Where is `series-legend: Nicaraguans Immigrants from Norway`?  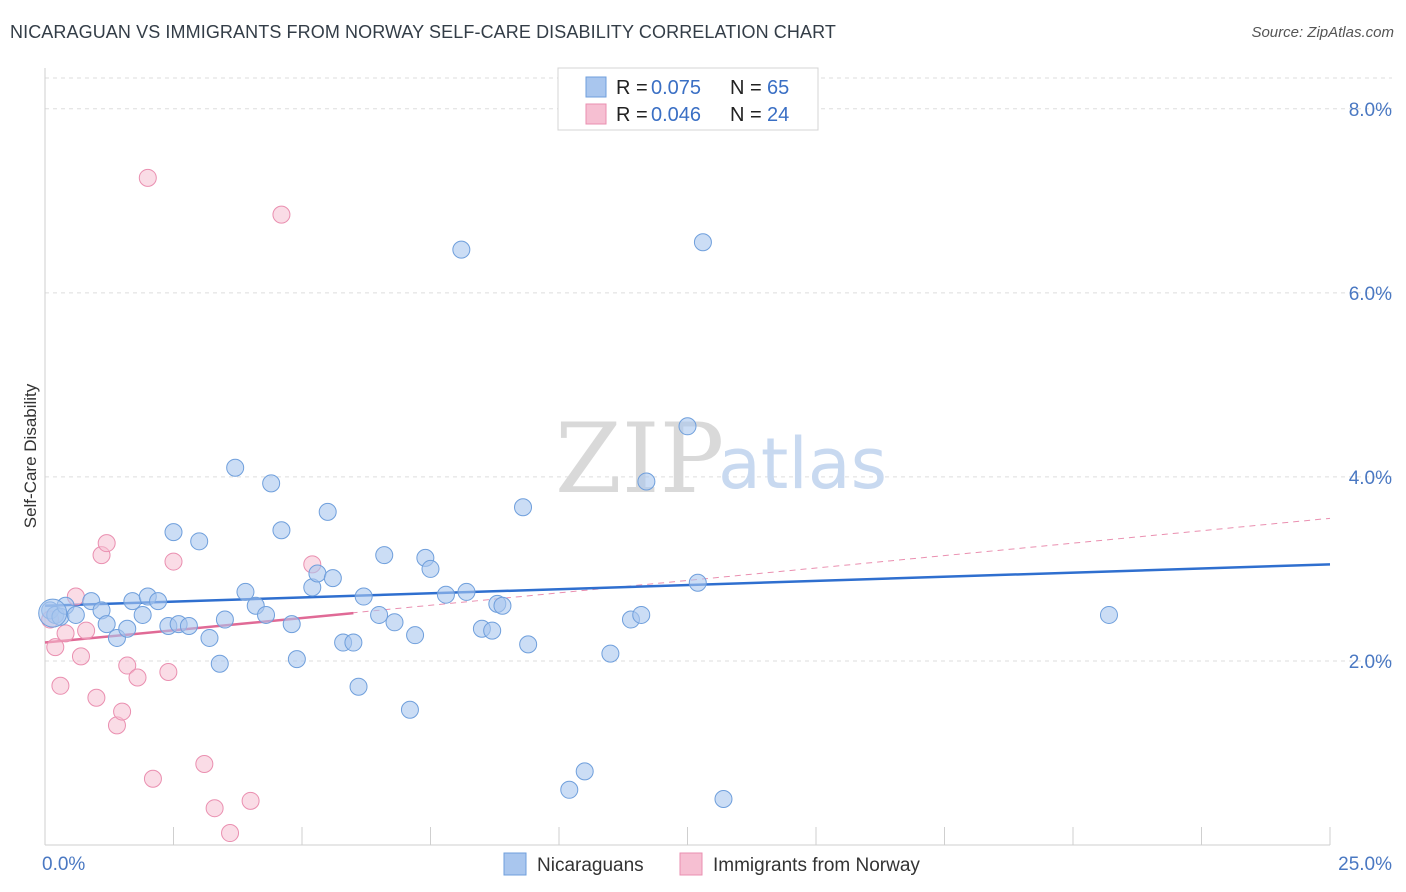
series-legend: Nicaraguans Immigrants from Norway is located at coordinates (711, 864).